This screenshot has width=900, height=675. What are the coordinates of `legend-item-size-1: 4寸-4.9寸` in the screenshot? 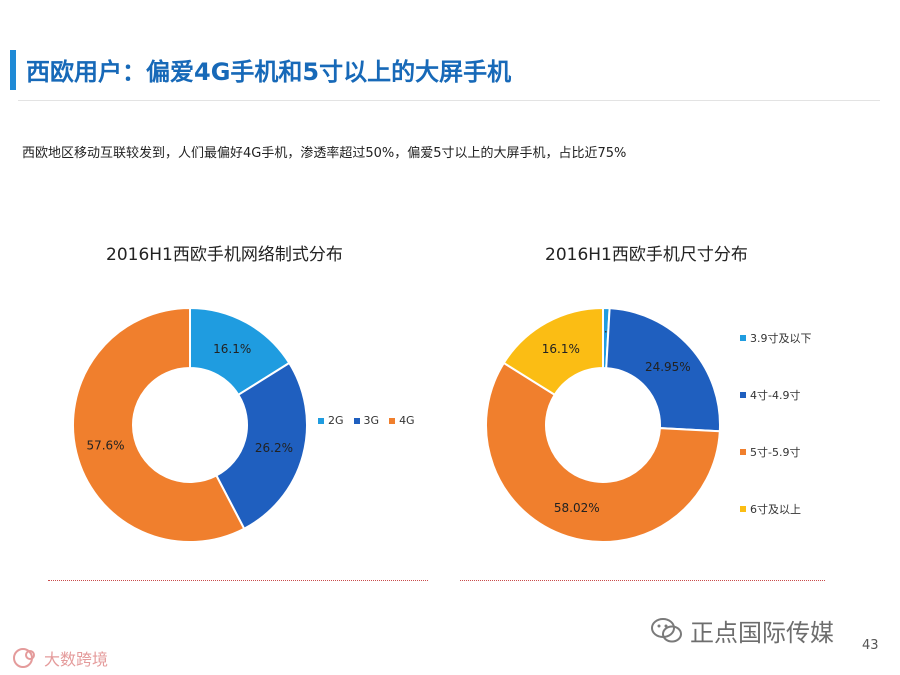 It's located at (770, 395).